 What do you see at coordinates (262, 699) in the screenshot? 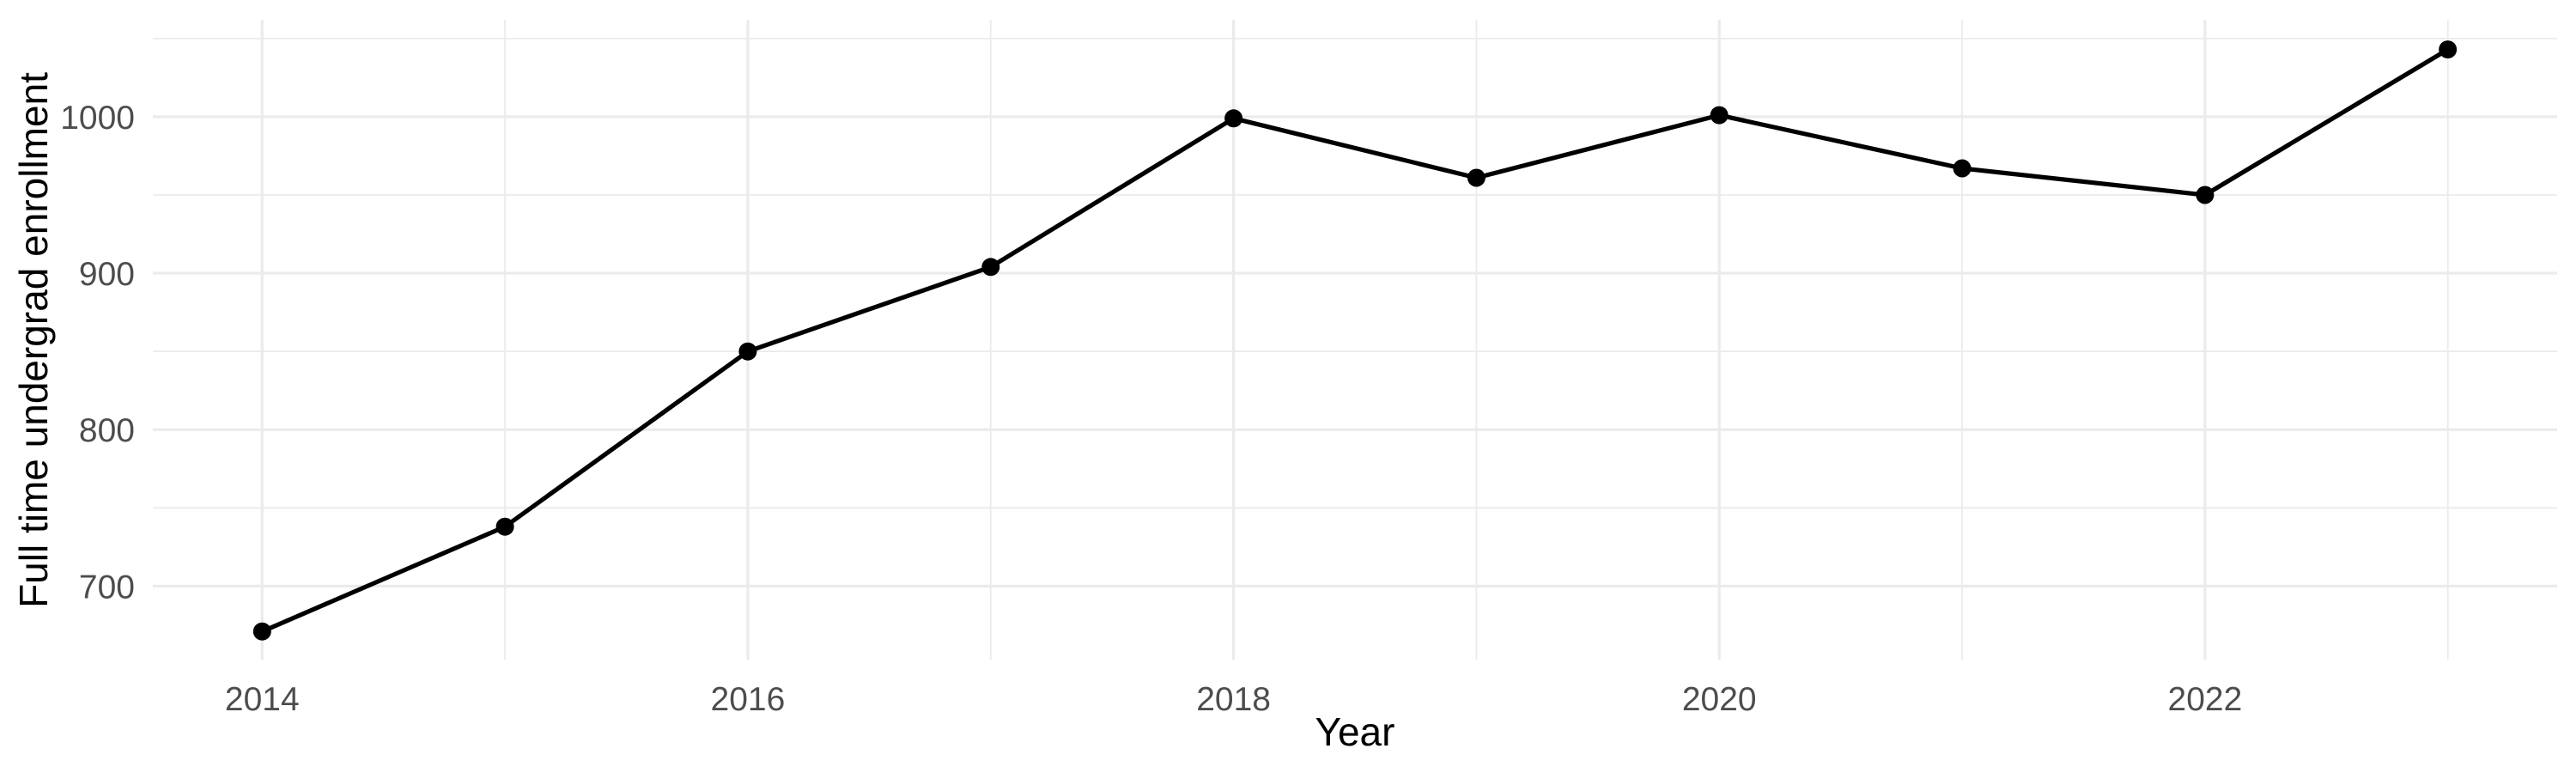
I see `x-tick-label: 2014` at bounding box center [262, 699].